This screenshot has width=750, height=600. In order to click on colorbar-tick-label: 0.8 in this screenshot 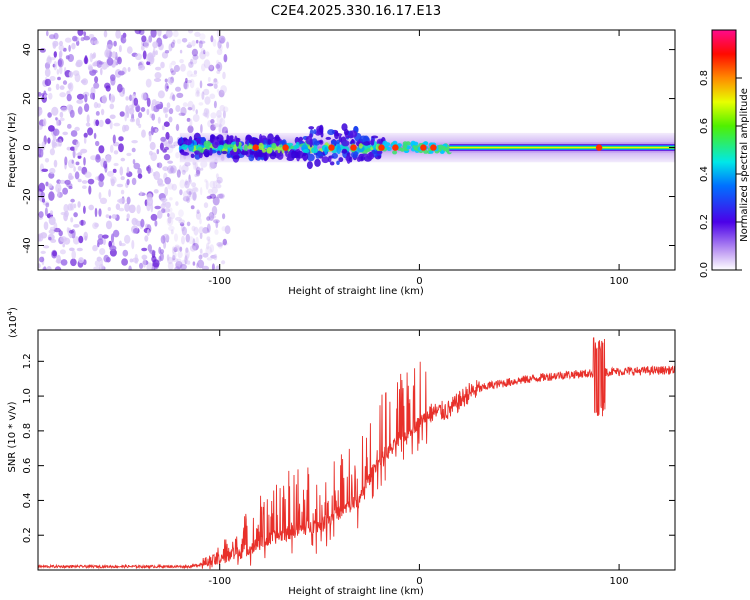, I will do `click(704, 78)`.